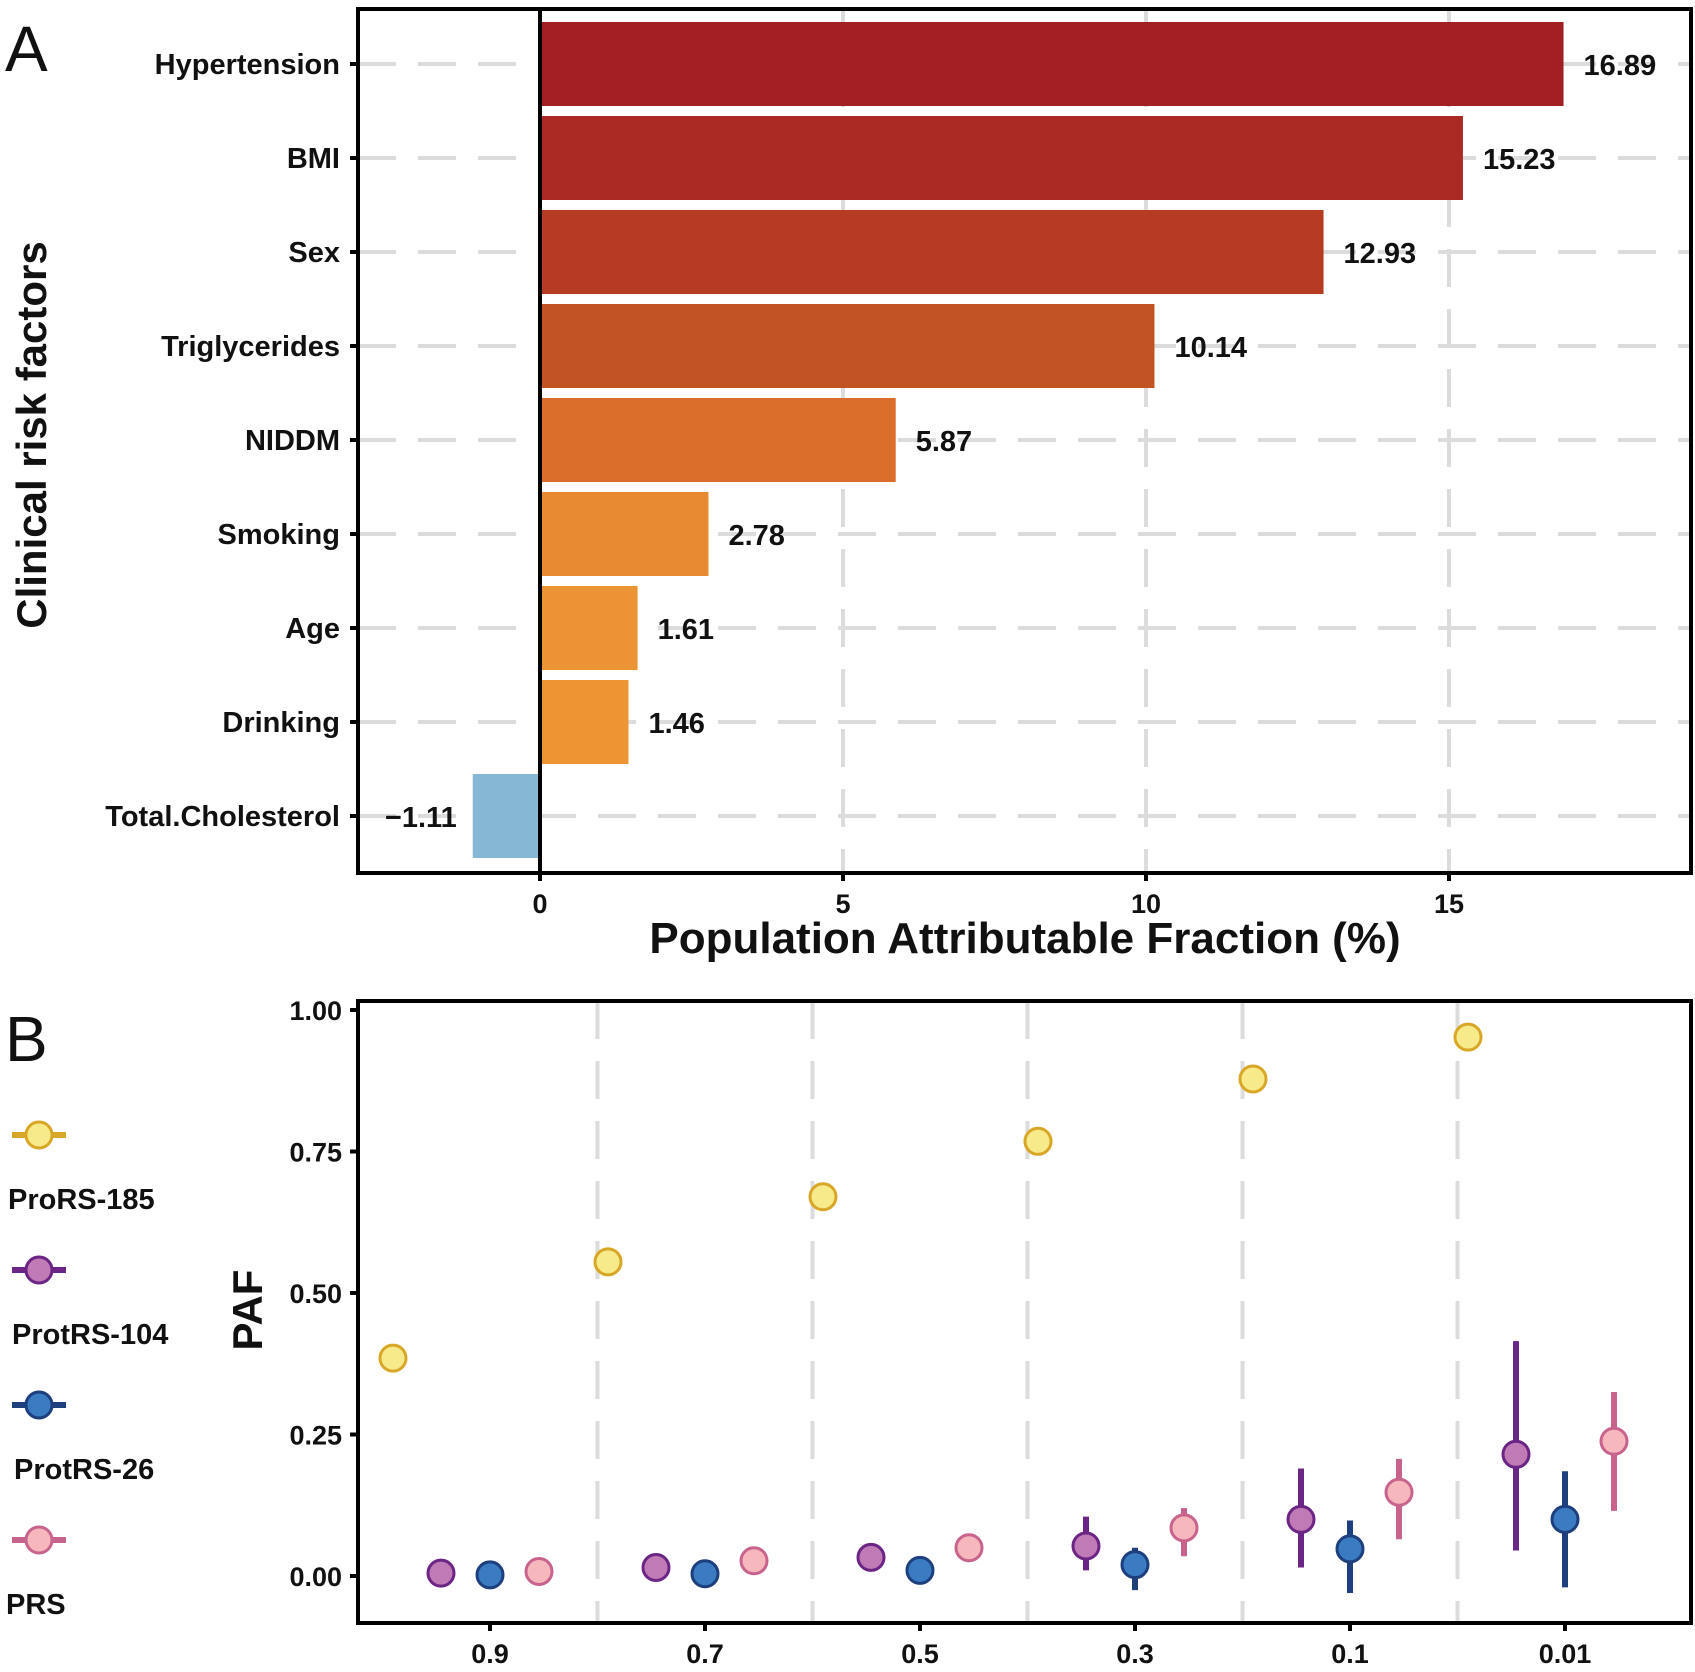 The height and width of the screenshot is (1672, 1695). I want to click on panel-a-category-label: Hypertension, so click(247, 65).